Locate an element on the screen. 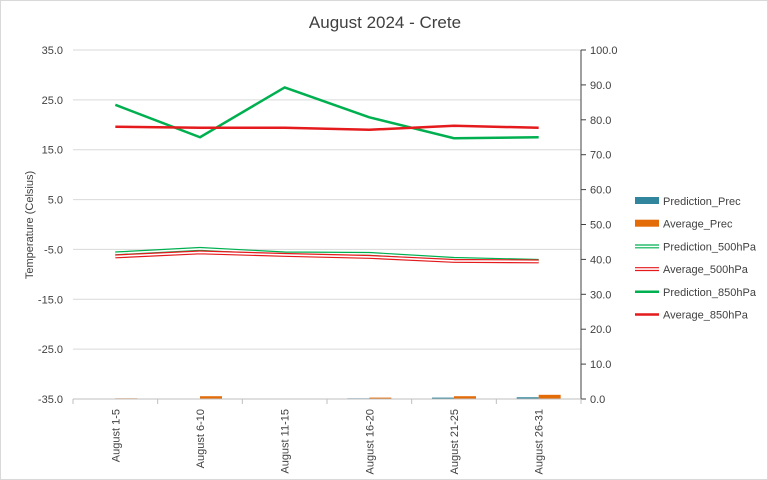  y-axis-left: 35.0 25.0 15.0 5.0 -5.0 -15.0 -25.0 -35.0 is located at coordinates (50, 225).